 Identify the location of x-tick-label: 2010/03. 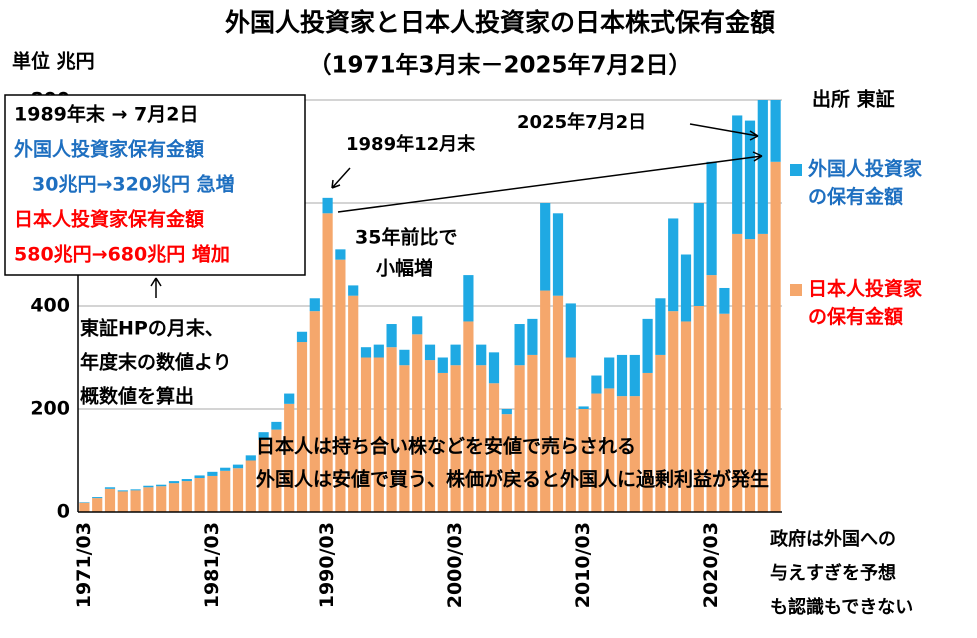
(583, 565).